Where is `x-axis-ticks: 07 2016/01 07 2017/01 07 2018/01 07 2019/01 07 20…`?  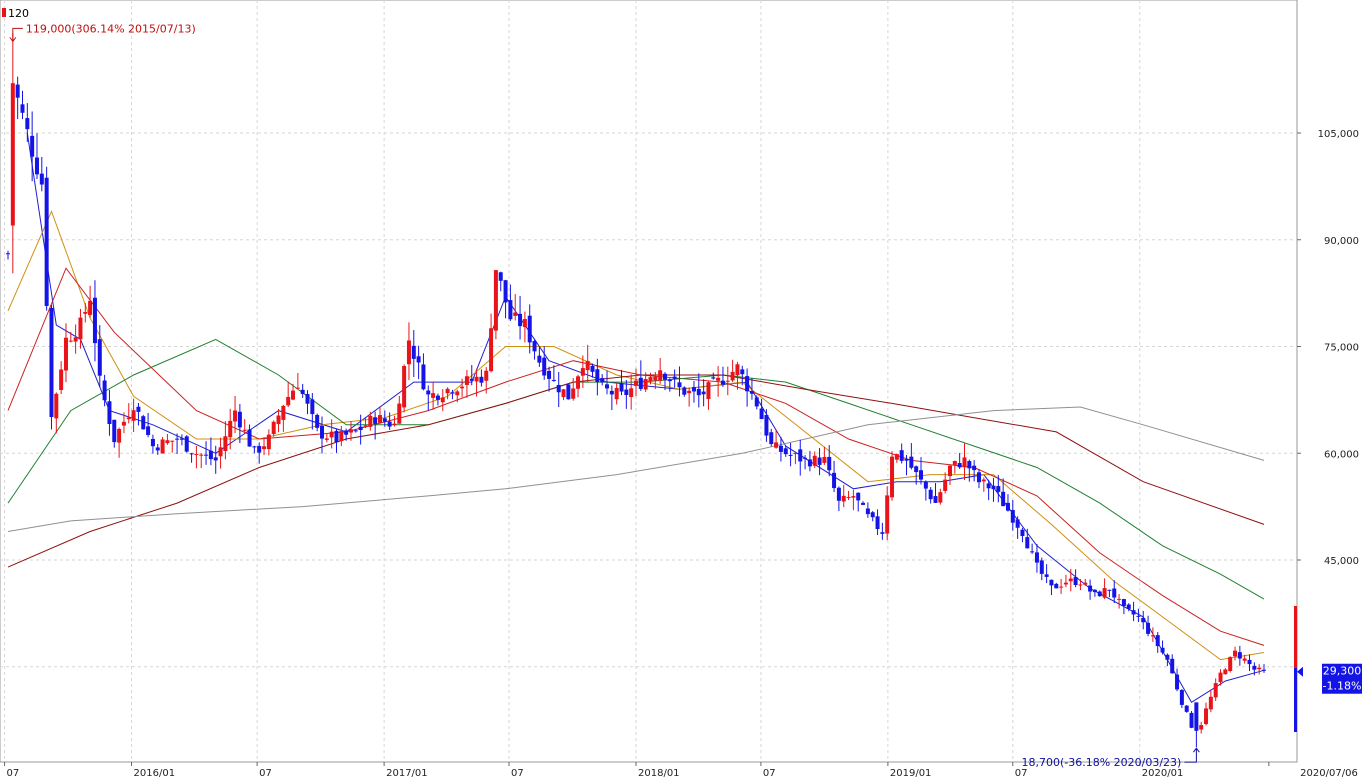 x-axis-ticks: 07 2016/01 07 2017/01 07 2018/01 07 2019/01 07 20… is located at coordinates (681, 770).